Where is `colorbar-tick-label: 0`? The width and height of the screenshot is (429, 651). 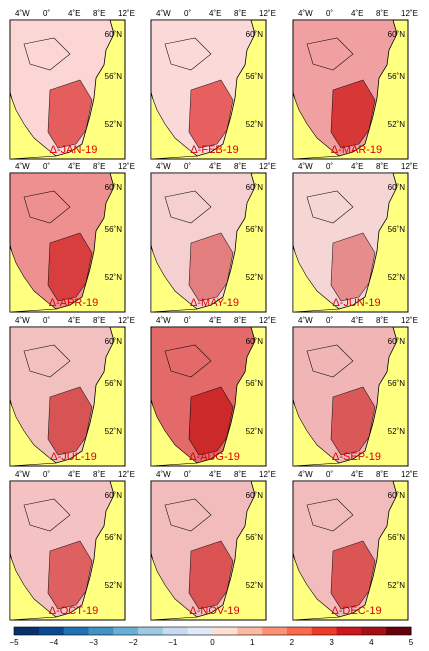
colorbar-tick-label: 0 is located at coordinates (212, 642).